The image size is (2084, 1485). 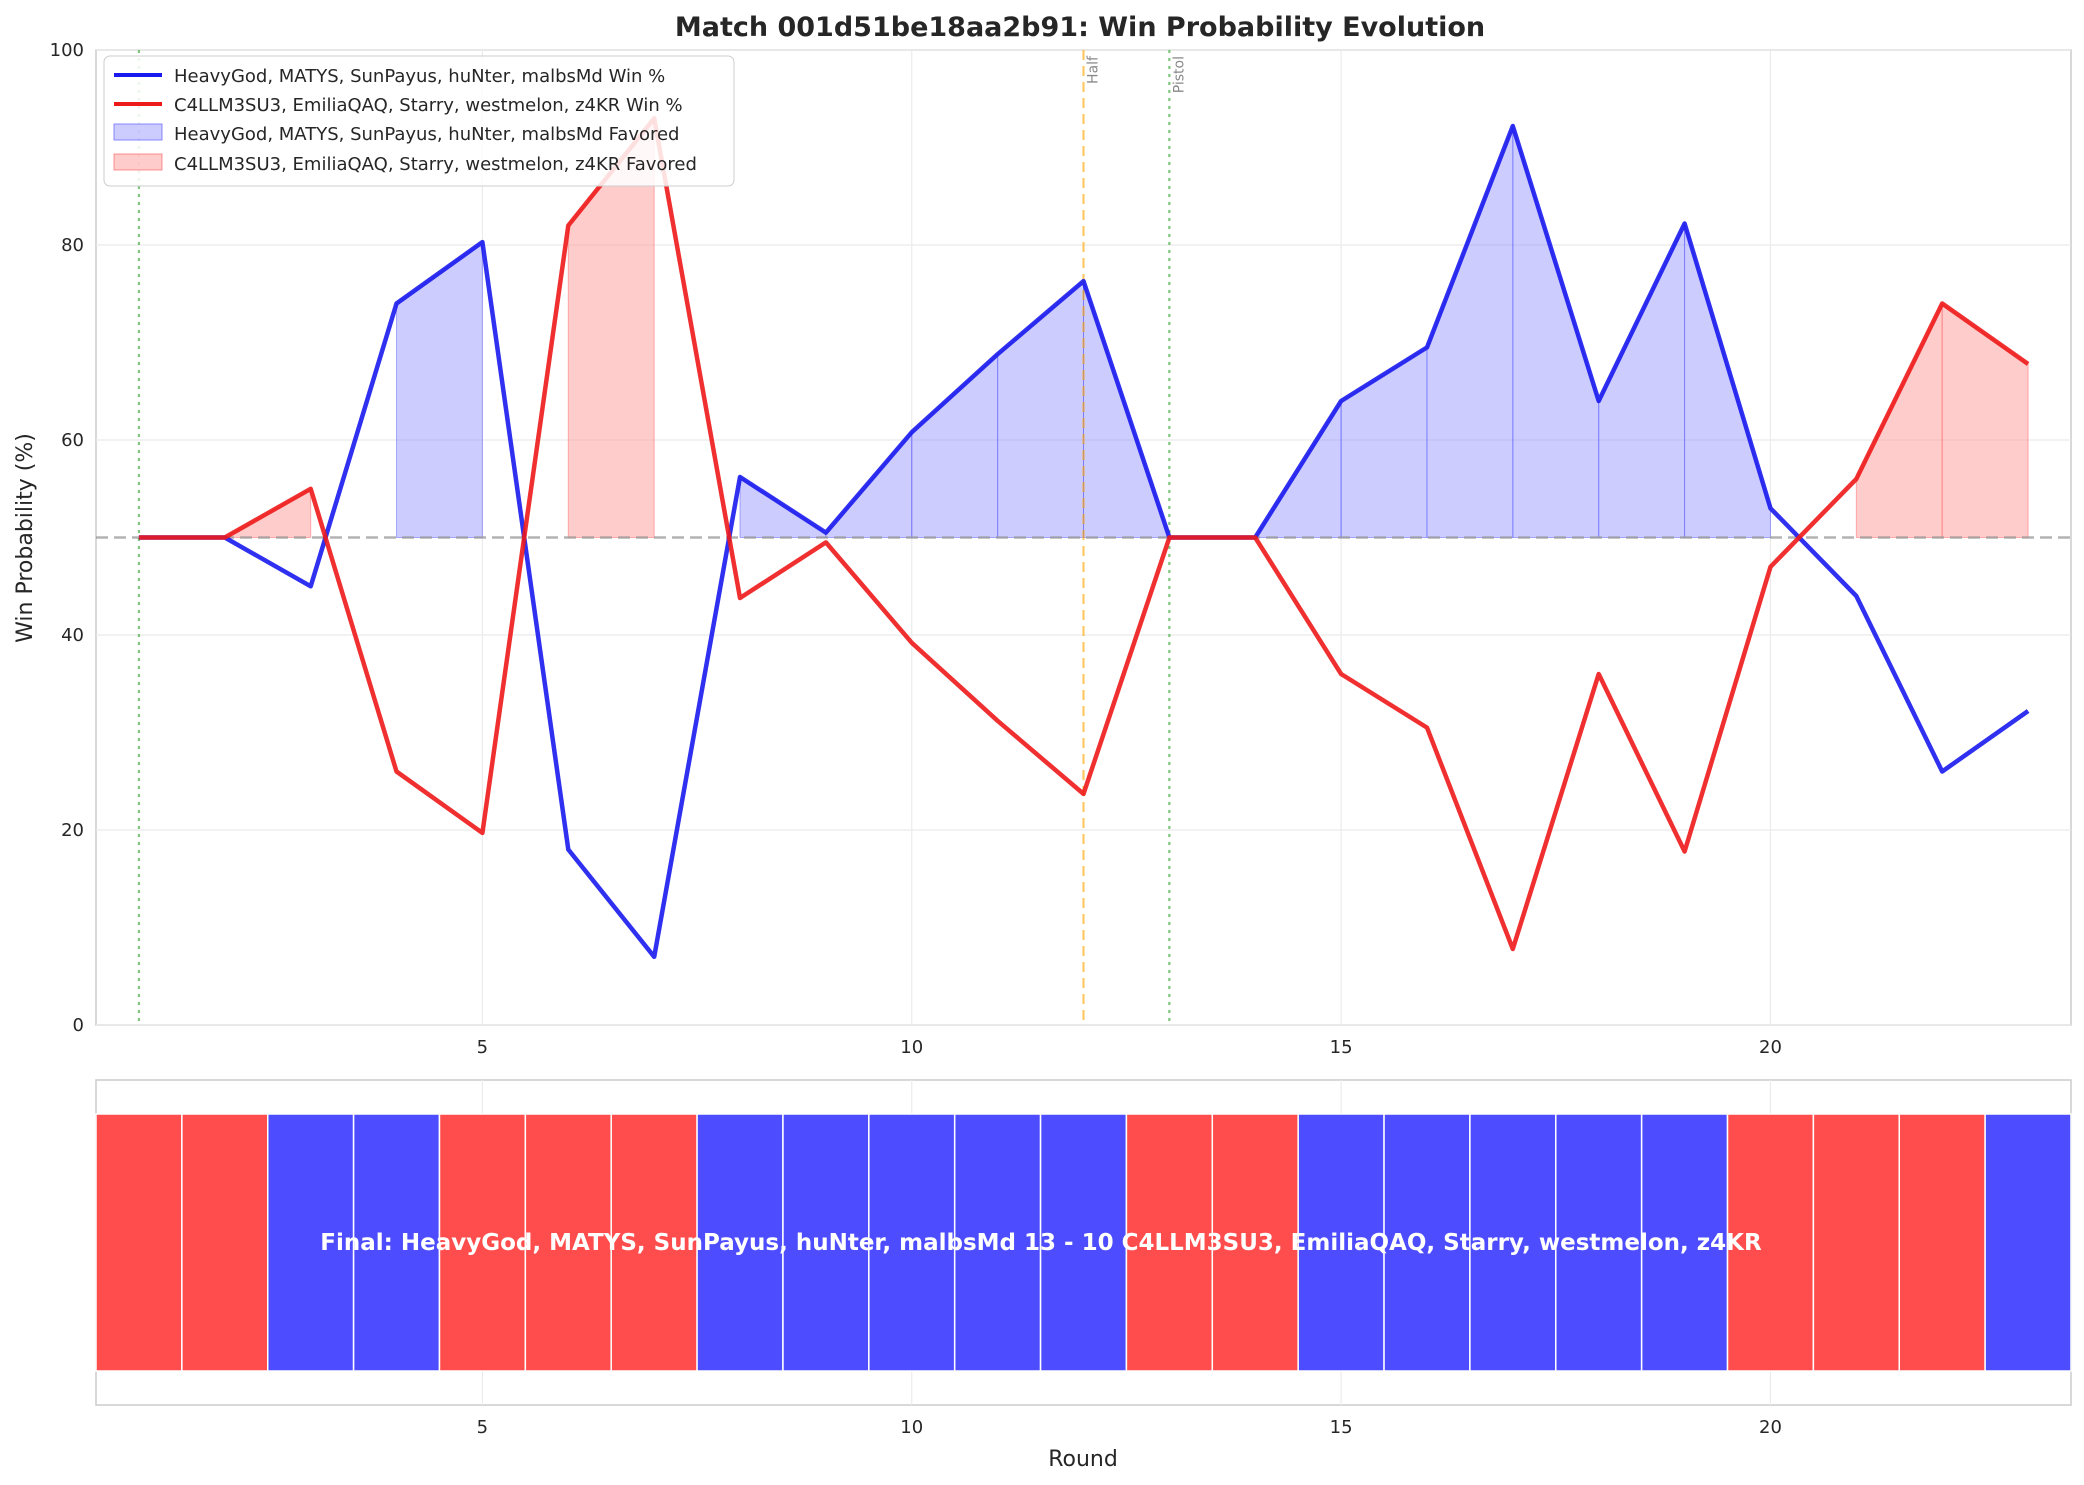 I want to click on x-axis-ticks: 5 10 15 20, so click(x=1129, y=1427).